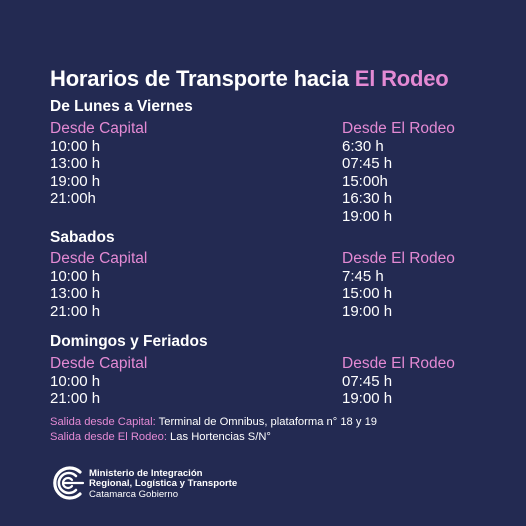  Describe the element at coordinates (220, 437) in the screenshot. I see `note-value: Las Hortencias S/N°` at that location.